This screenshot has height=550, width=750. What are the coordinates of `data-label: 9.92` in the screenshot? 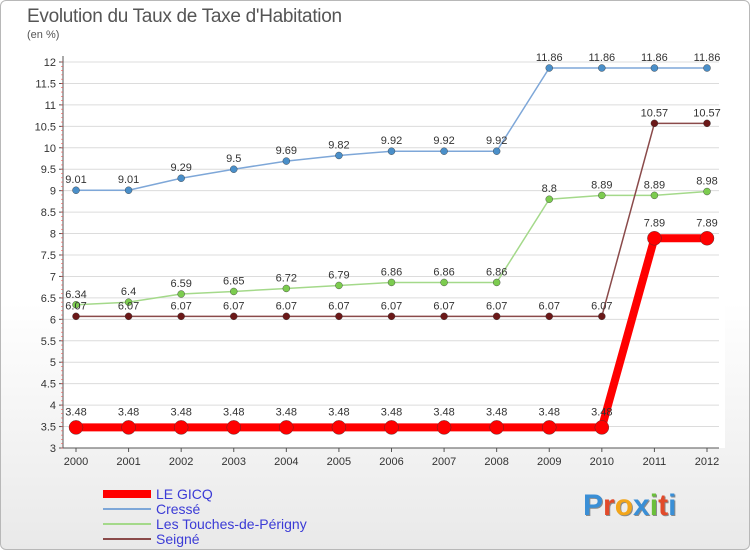 It's located at (443, 141).